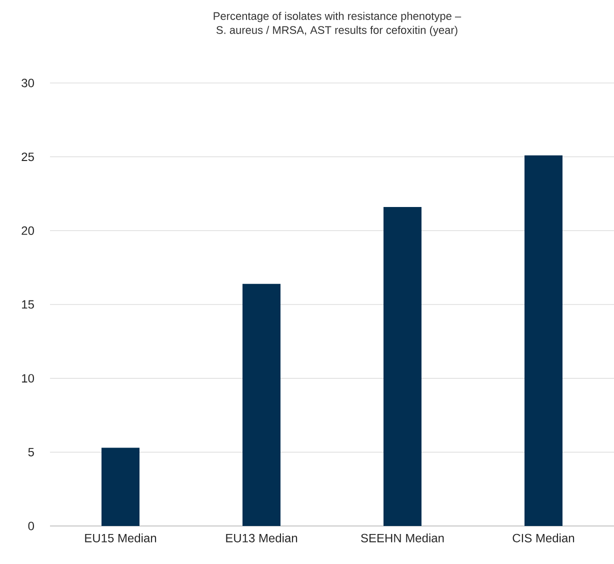 The height and width of the screenshot is (564, 614). I want to click on y-tick-label: 10, so click(28, 378).